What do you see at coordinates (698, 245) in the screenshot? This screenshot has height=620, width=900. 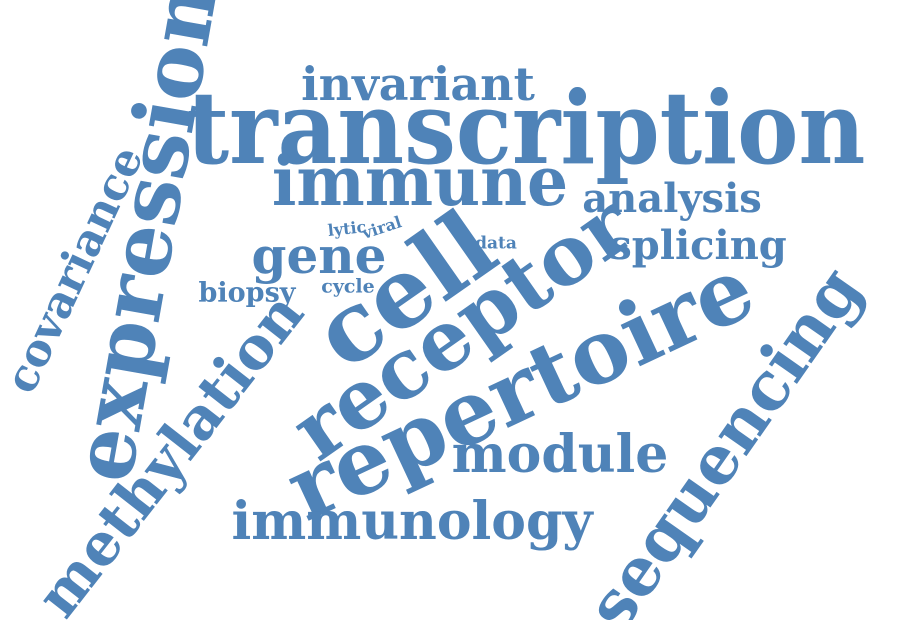 I see `word-splicing: splicing` at bounding box center [698, 245].